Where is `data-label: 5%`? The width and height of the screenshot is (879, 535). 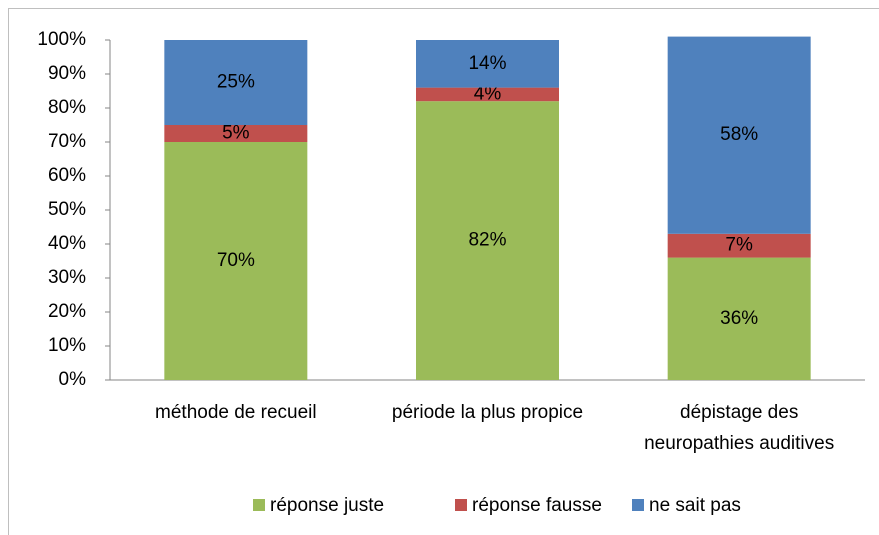 data-label: 5% is located at coordinates (236, 133).